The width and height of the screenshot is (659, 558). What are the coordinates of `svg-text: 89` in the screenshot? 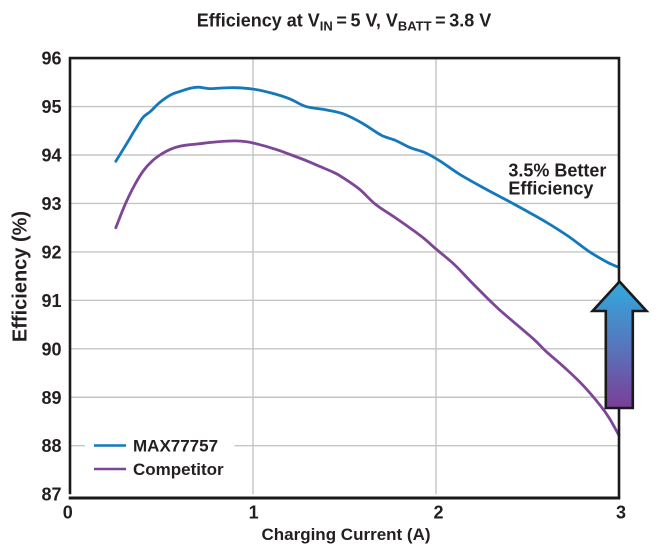 It's located at (51, 398).